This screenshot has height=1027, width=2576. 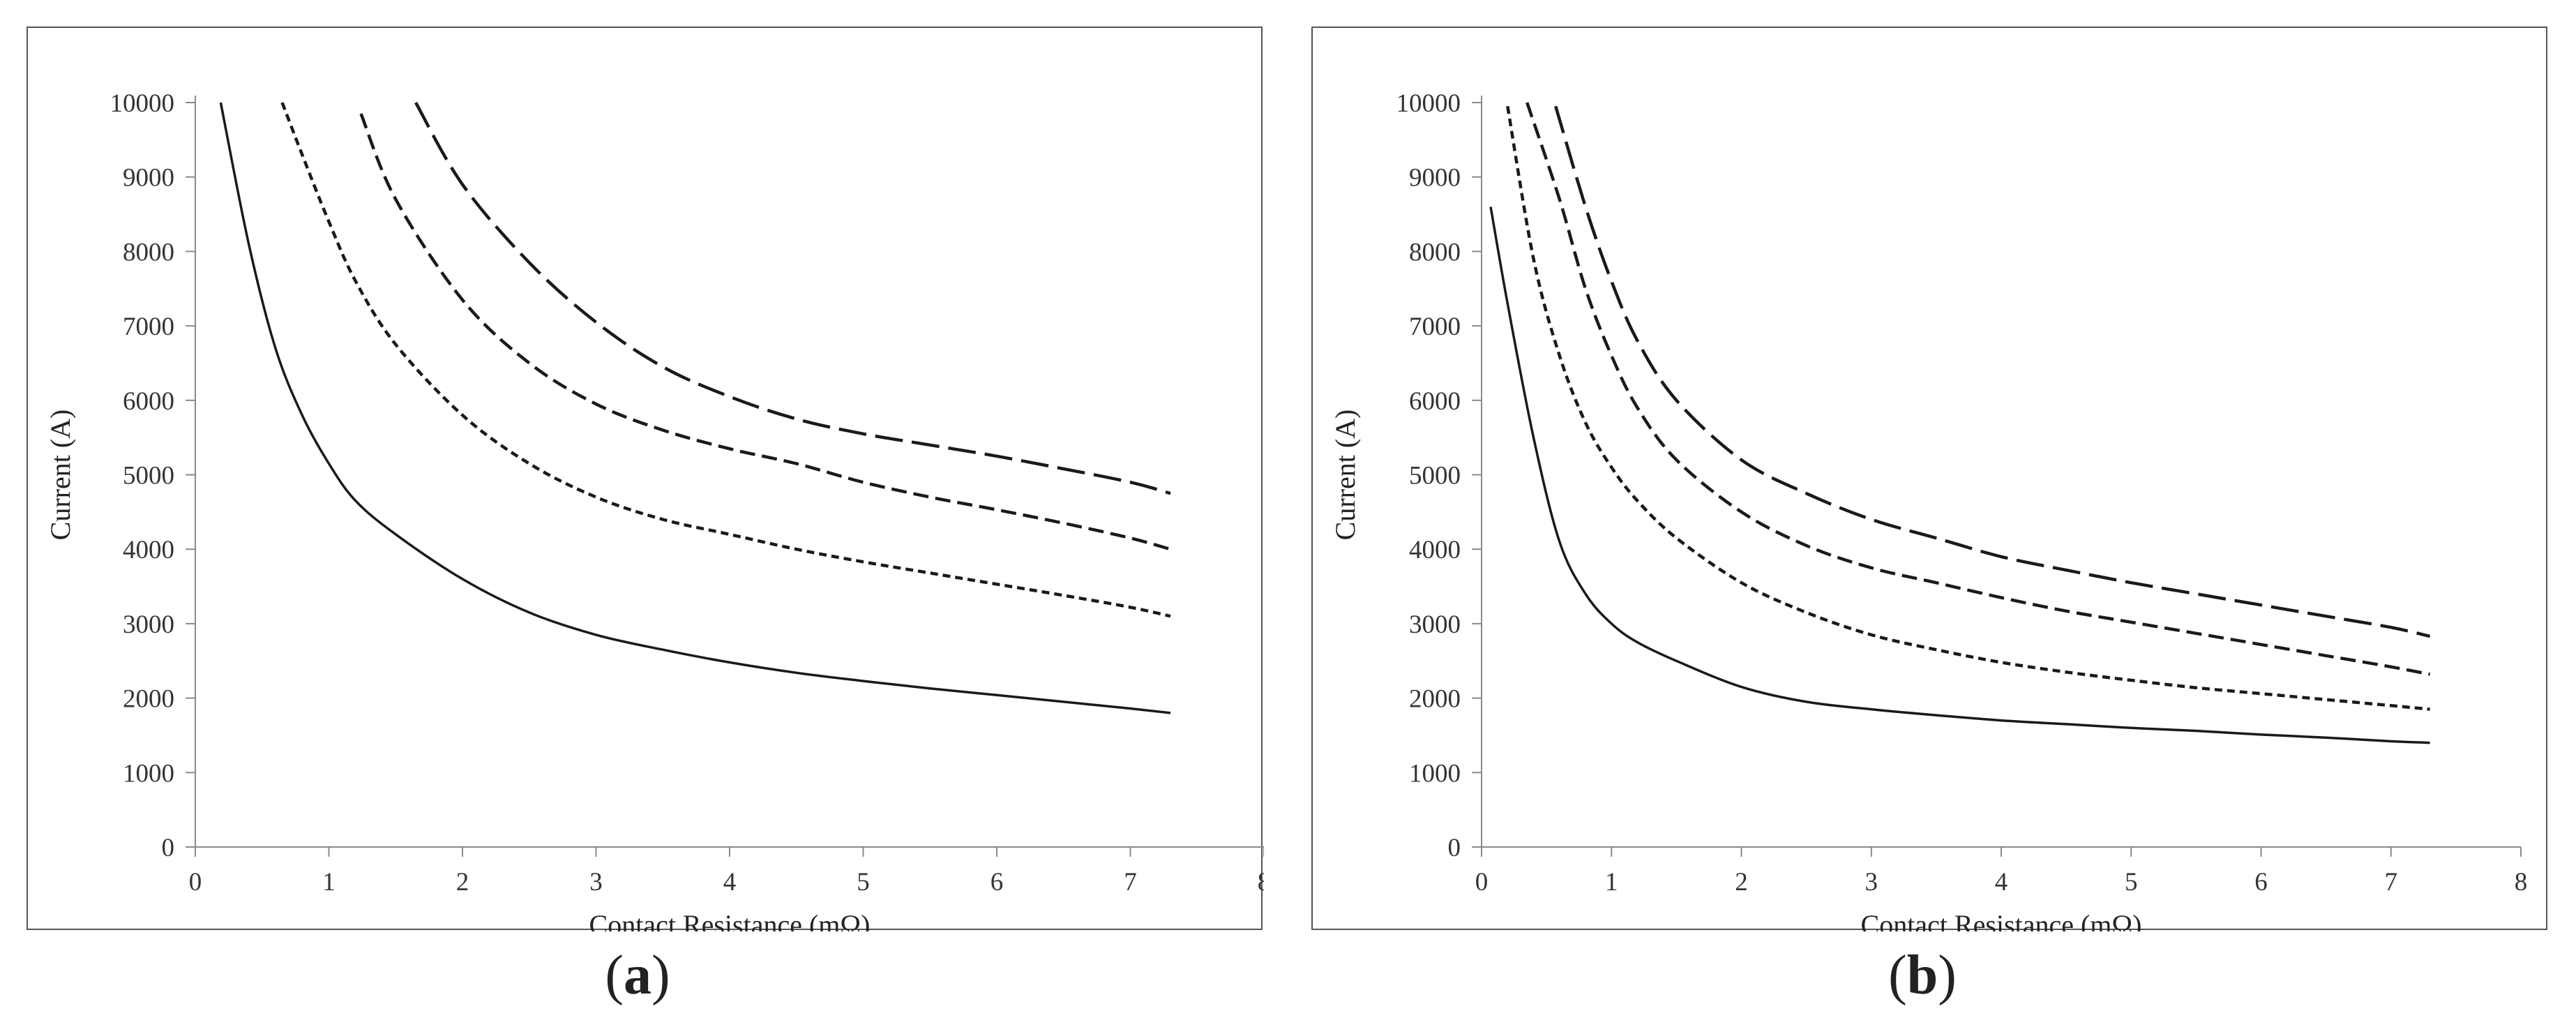 I want to click on chart-b-x-tick-label: 2, so click(x=1741, y=882).